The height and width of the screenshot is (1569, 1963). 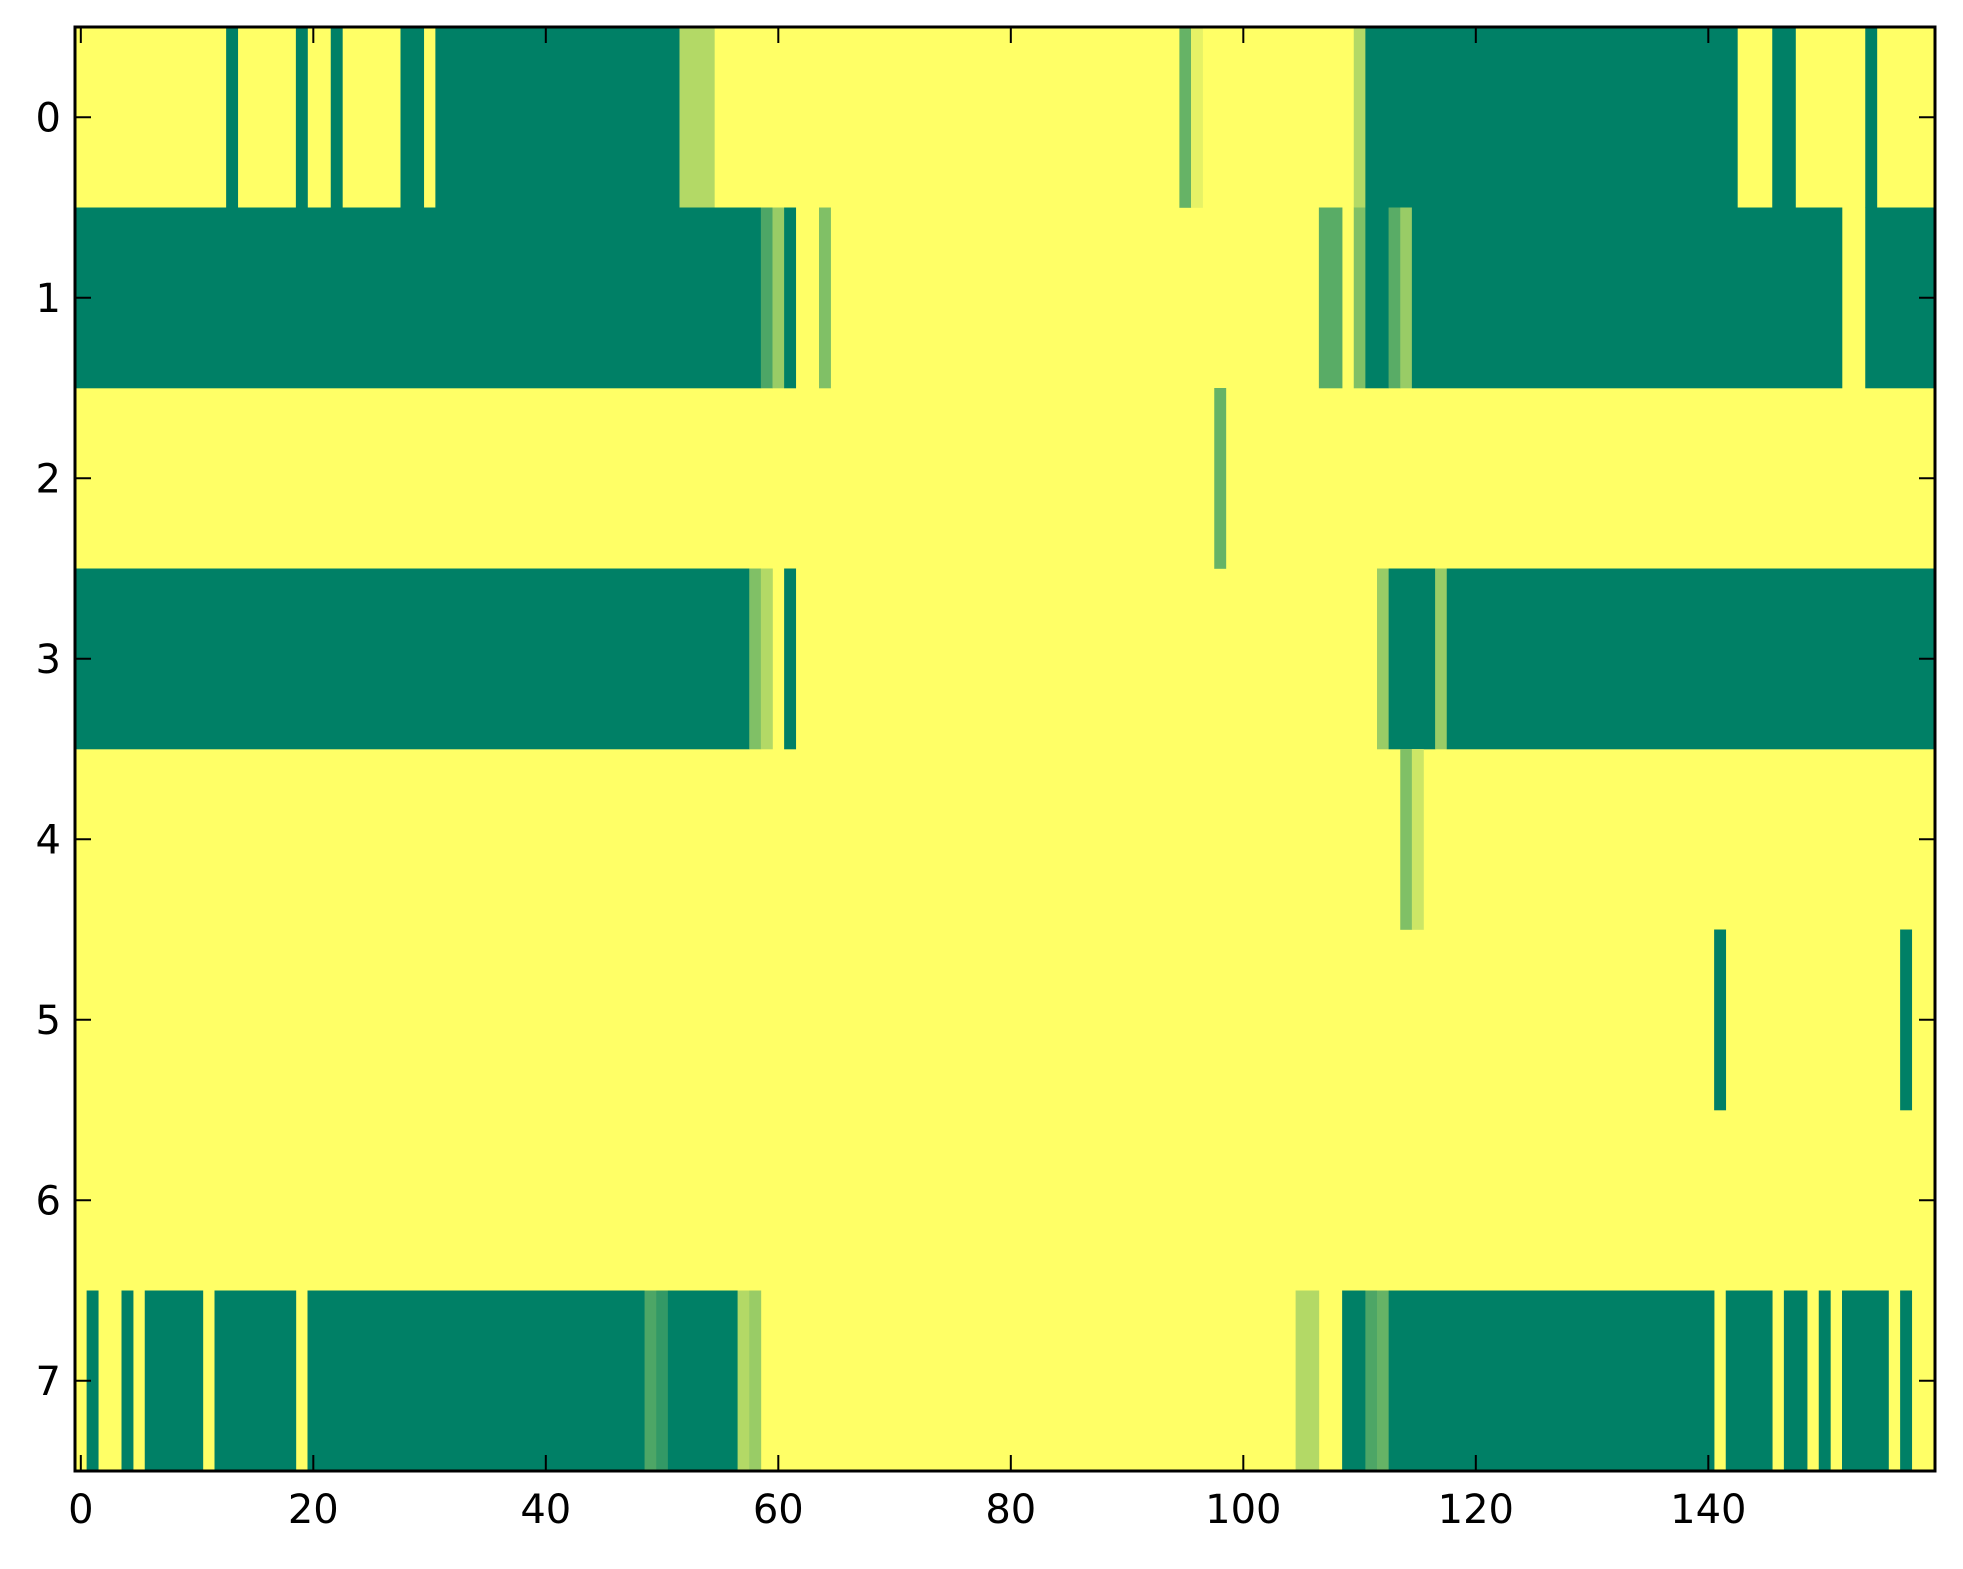 What do you see at coordinates (48, 1201) in the screenshot?
I see `y-tick-label: 6` at bounding box center [48, 1201].